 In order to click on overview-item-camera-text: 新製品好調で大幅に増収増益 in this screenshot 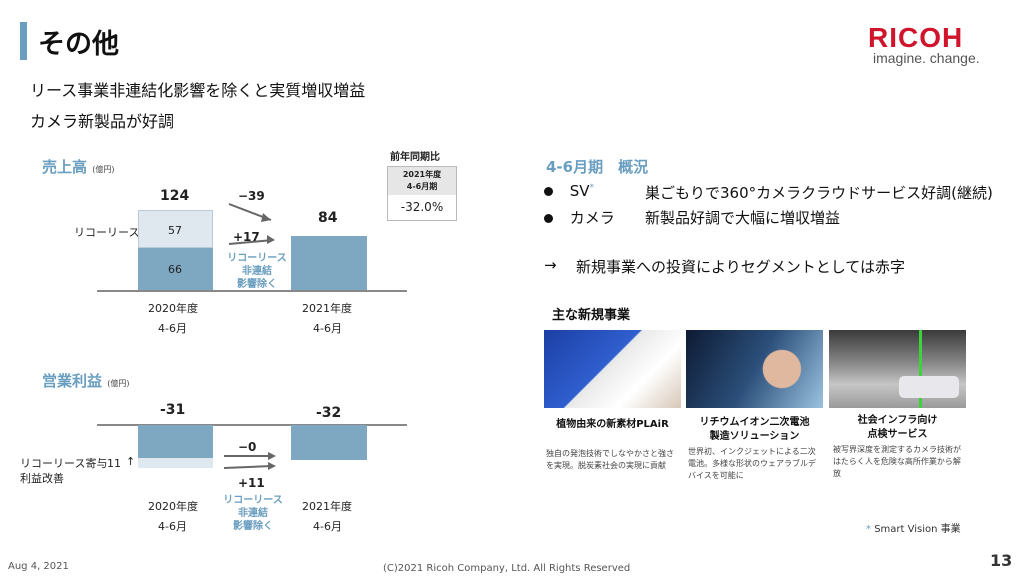, I will do `click(743, 218)`.